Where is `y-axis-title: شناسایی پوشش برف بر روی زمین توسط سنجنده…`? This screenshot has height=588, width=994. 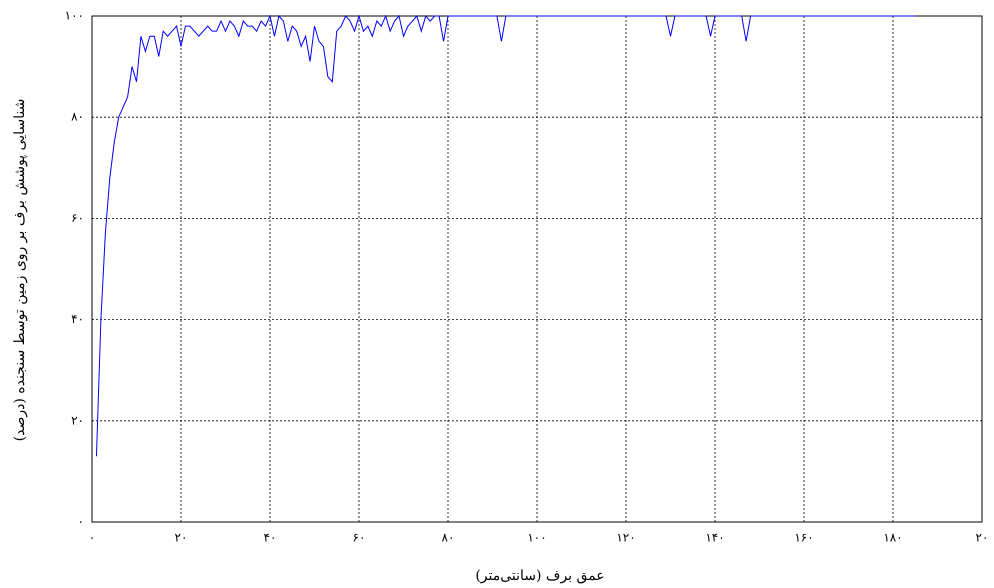
y-axis-title: شناسایی پوشش برف بر روی زمین توسط سنجنده… is located at coordinates (20, 270).